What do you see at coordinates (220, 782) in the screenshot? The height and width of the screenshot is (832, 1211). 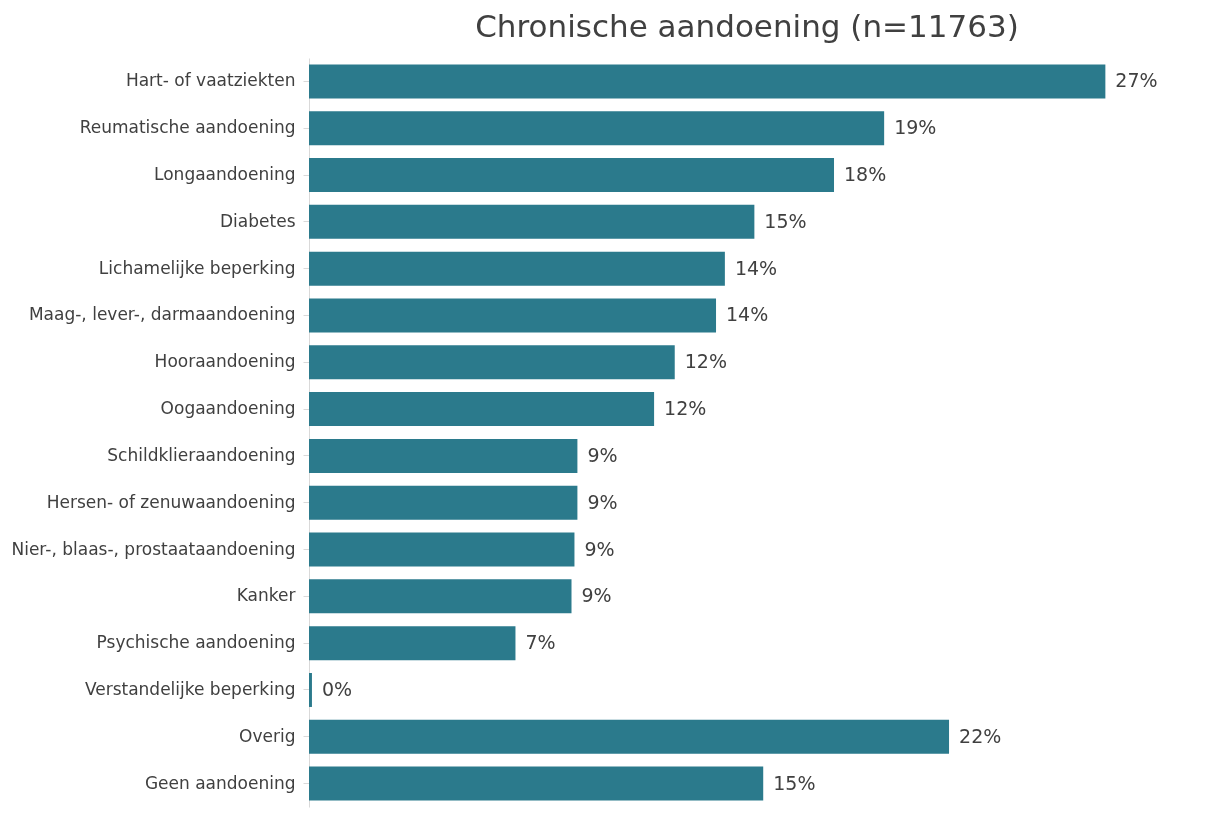 I see `y-tick-label: Geen aandoening` at bounding box center [220, 782].